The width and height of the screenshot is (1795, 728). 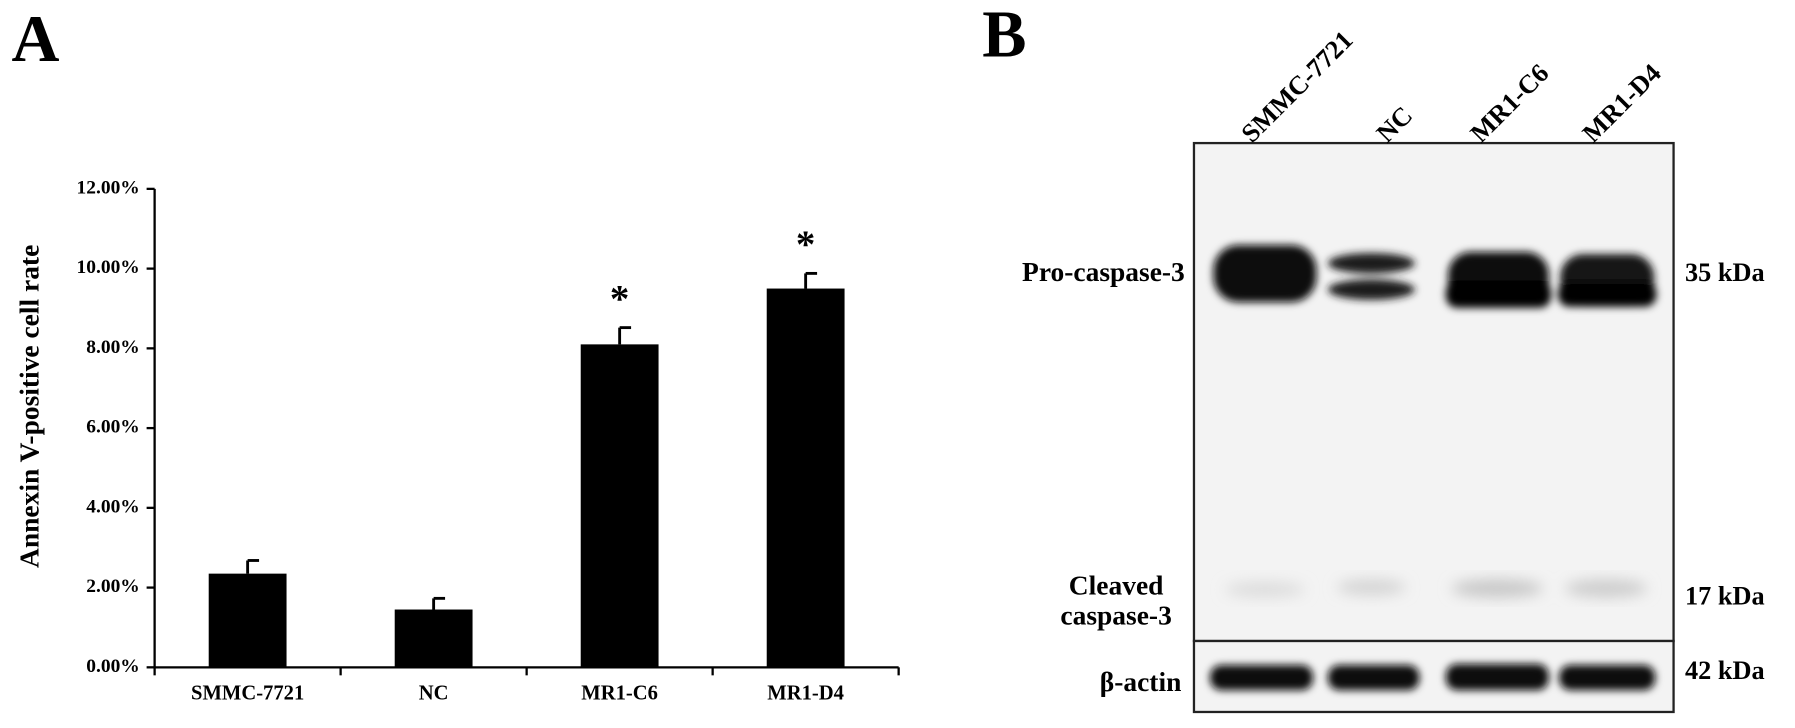 I want to click on row-label: Pro-caspase-3, so click(x=1103, y=272).